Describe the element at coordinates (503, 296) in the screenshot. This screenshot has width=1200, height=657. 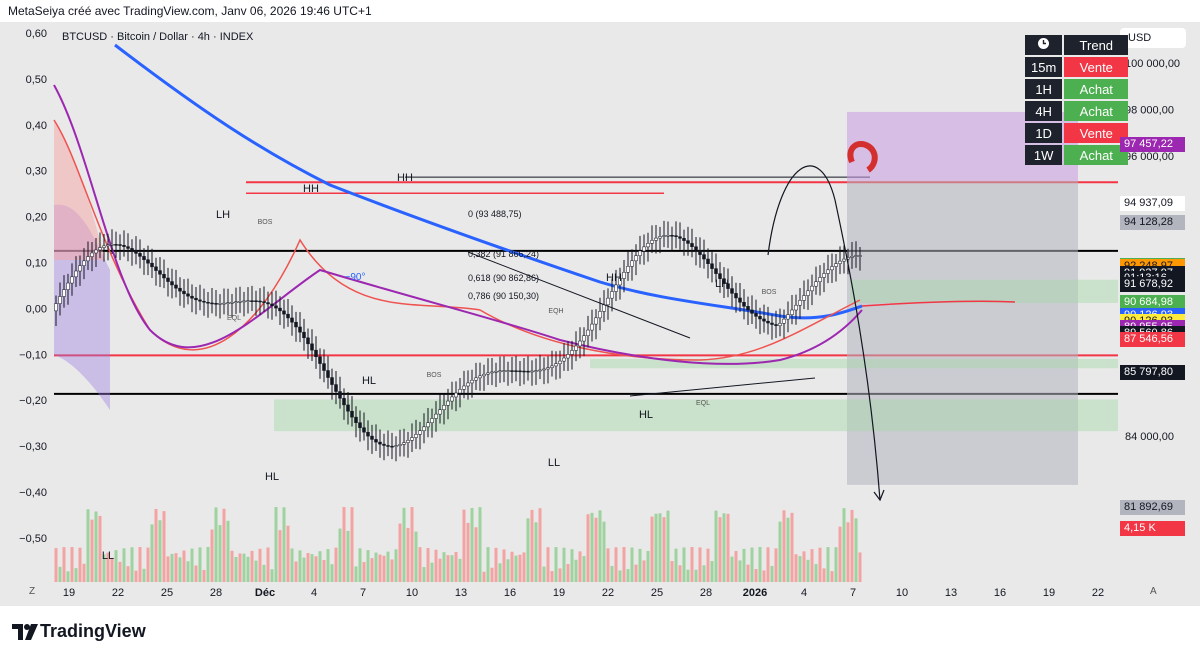
I see `annotation-label: 0,786 (90 150,30)` at that location.